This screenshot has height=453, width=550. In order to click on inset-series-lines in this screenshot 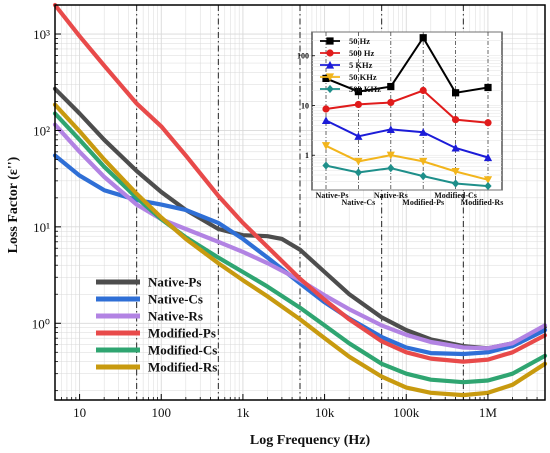, I will do `click(407, 112)`.